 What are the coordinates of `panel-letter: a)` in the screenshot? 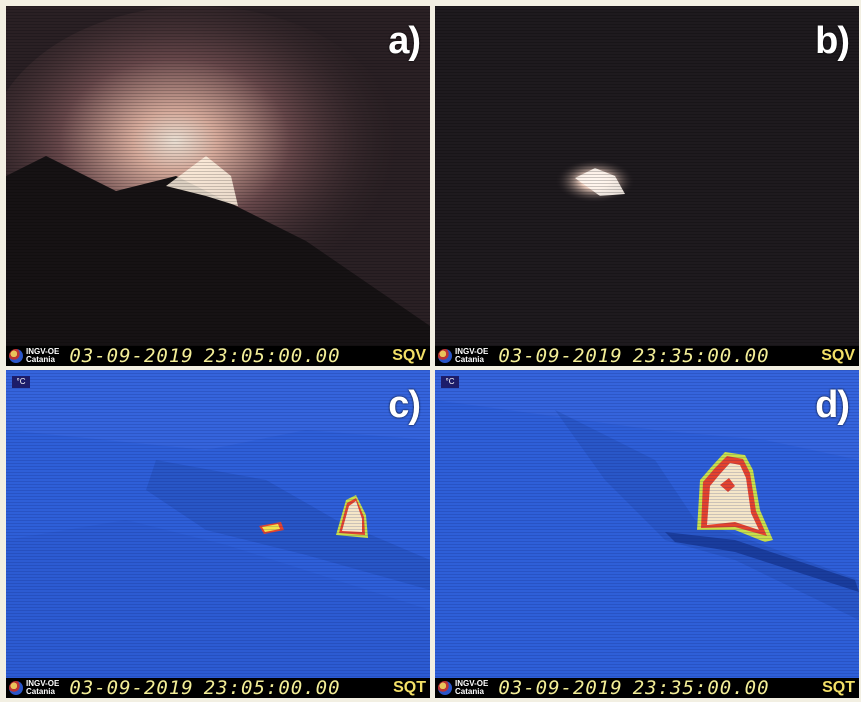 It's located at (404, 41).